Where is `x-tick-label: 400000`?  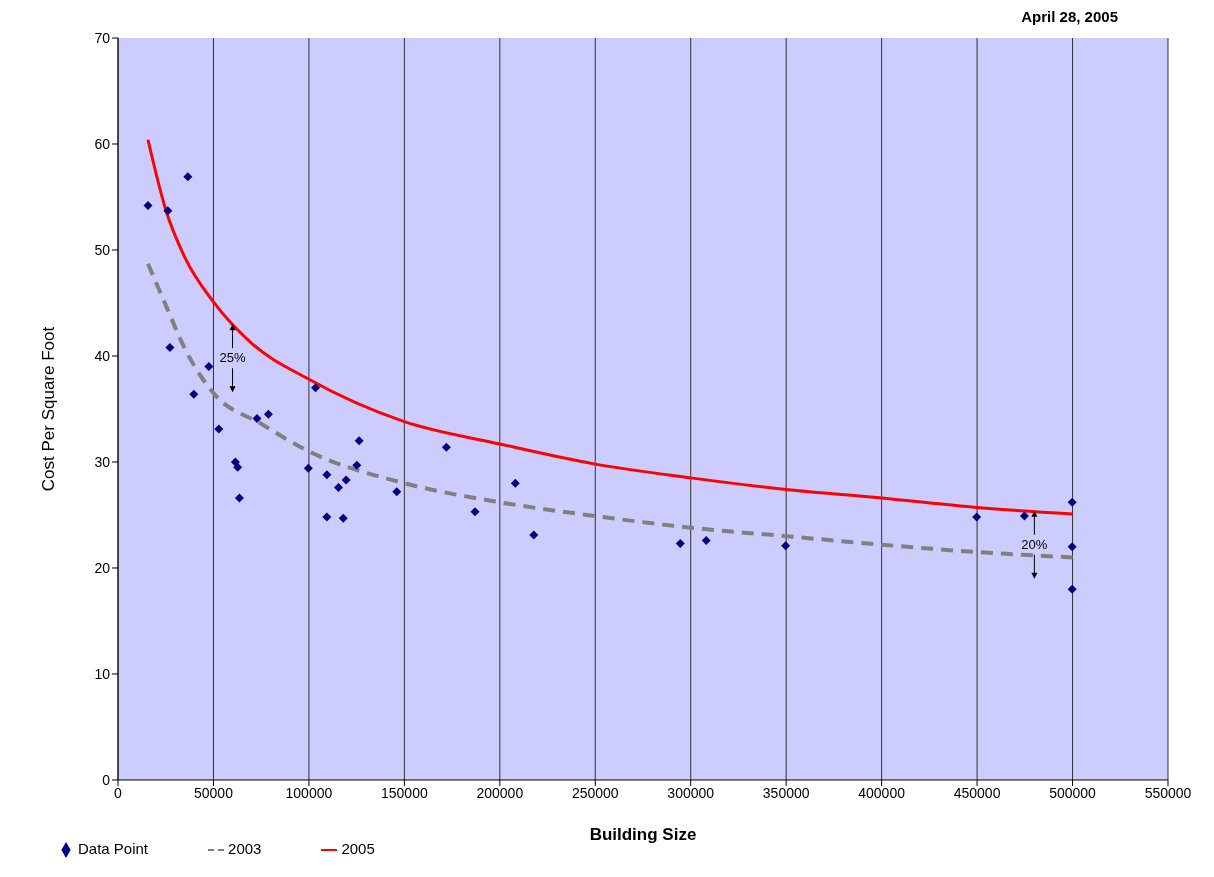 x-tick-label: 400000 is located at coordinates (882, 792).